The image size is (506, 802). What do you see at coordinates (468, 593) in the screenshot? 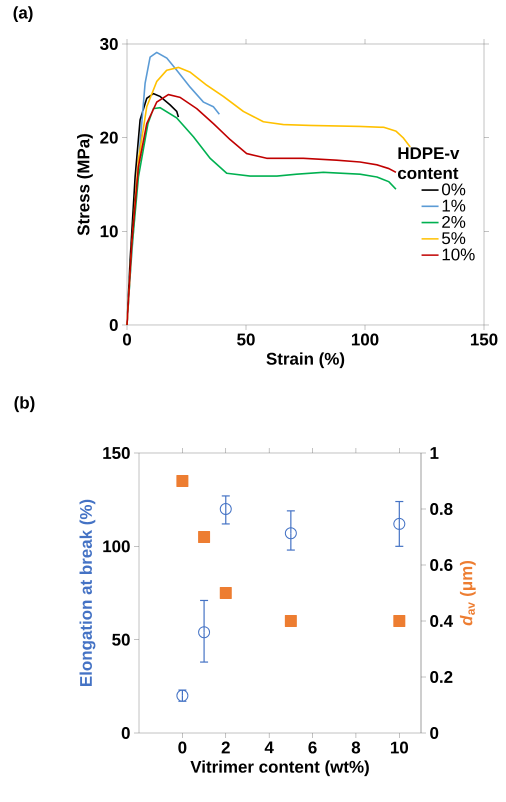
I see `y2-axis-title: d$_{av}$ (μm)` at bounding box center [468, 593].